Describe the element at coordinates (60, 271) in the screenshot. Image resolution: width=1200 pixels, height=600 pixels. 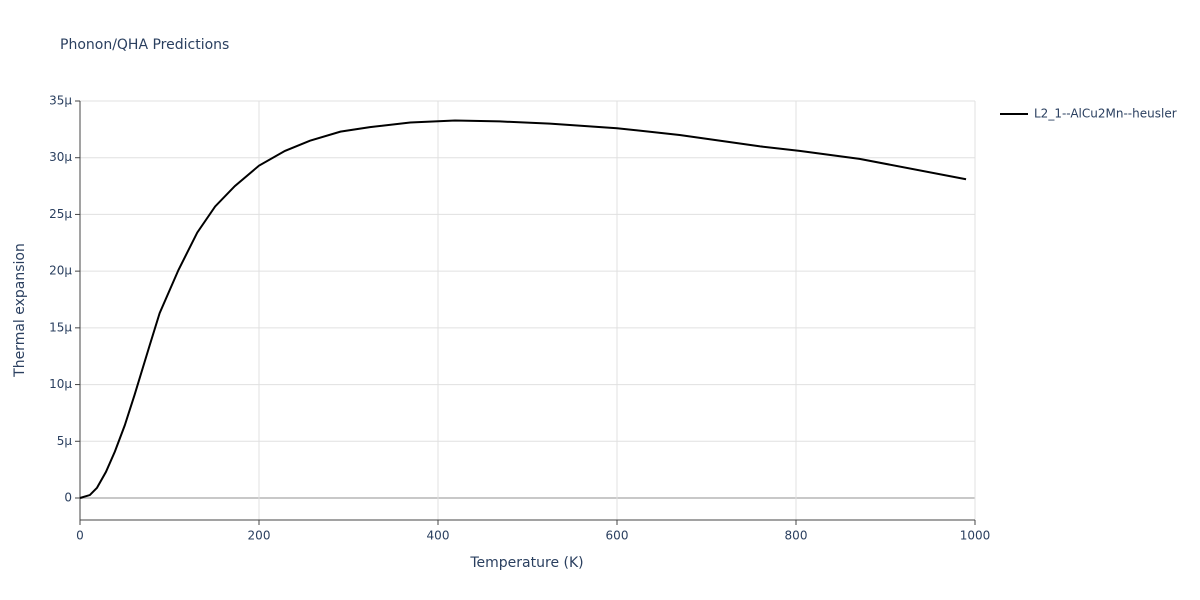
I see `y-tick-label: 20μ` at that location.